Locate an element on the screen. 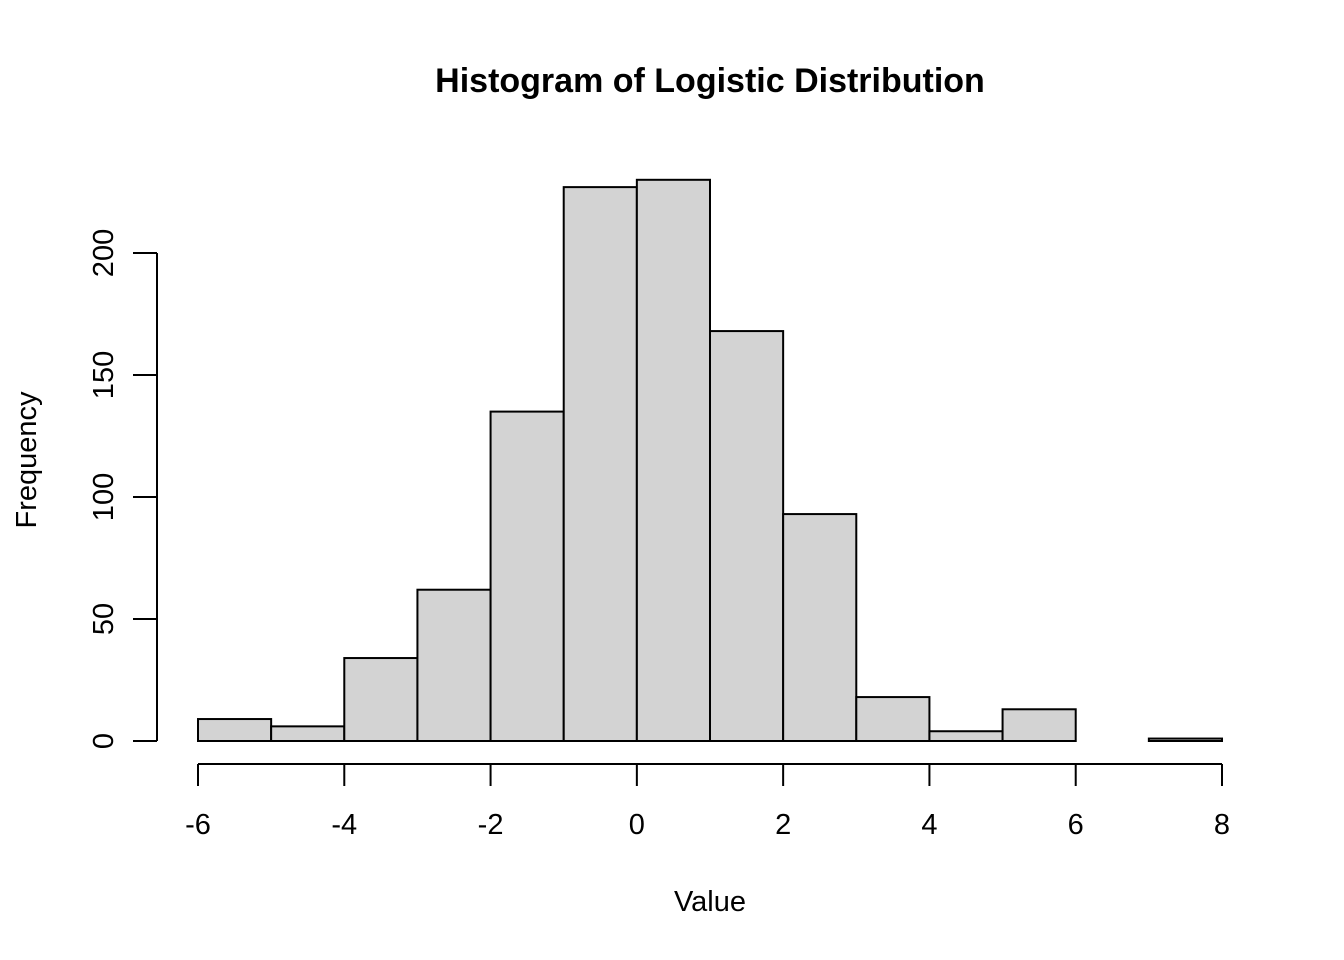 This screenshot has width=1344, height=960. x-axis-label: Value is located at coordinates (710, 902).